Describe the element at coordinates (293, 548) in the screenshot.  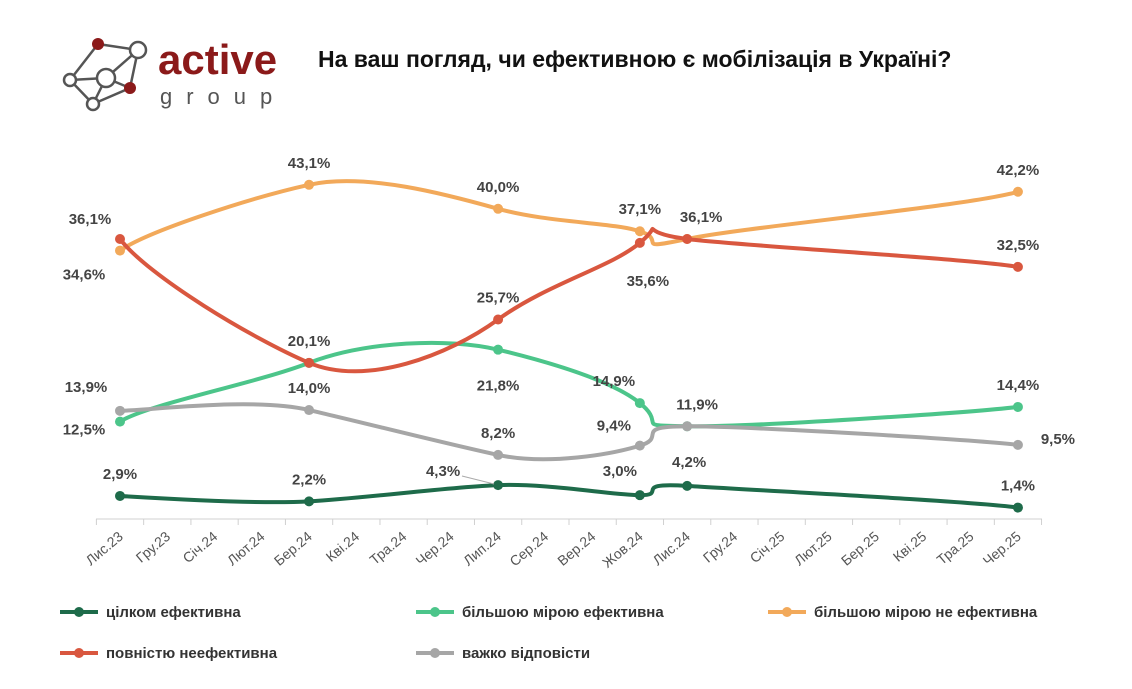
I see `x-tick-label: Бер.24` at that location.